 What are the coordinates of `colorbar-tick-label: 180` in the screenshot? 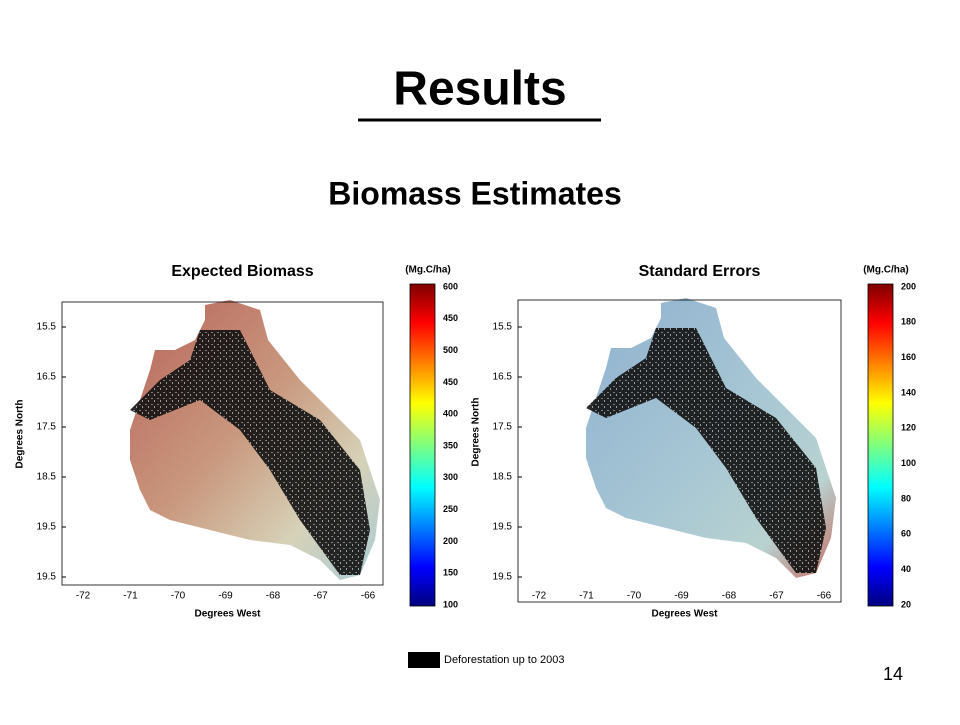 It's located at (908, 322).